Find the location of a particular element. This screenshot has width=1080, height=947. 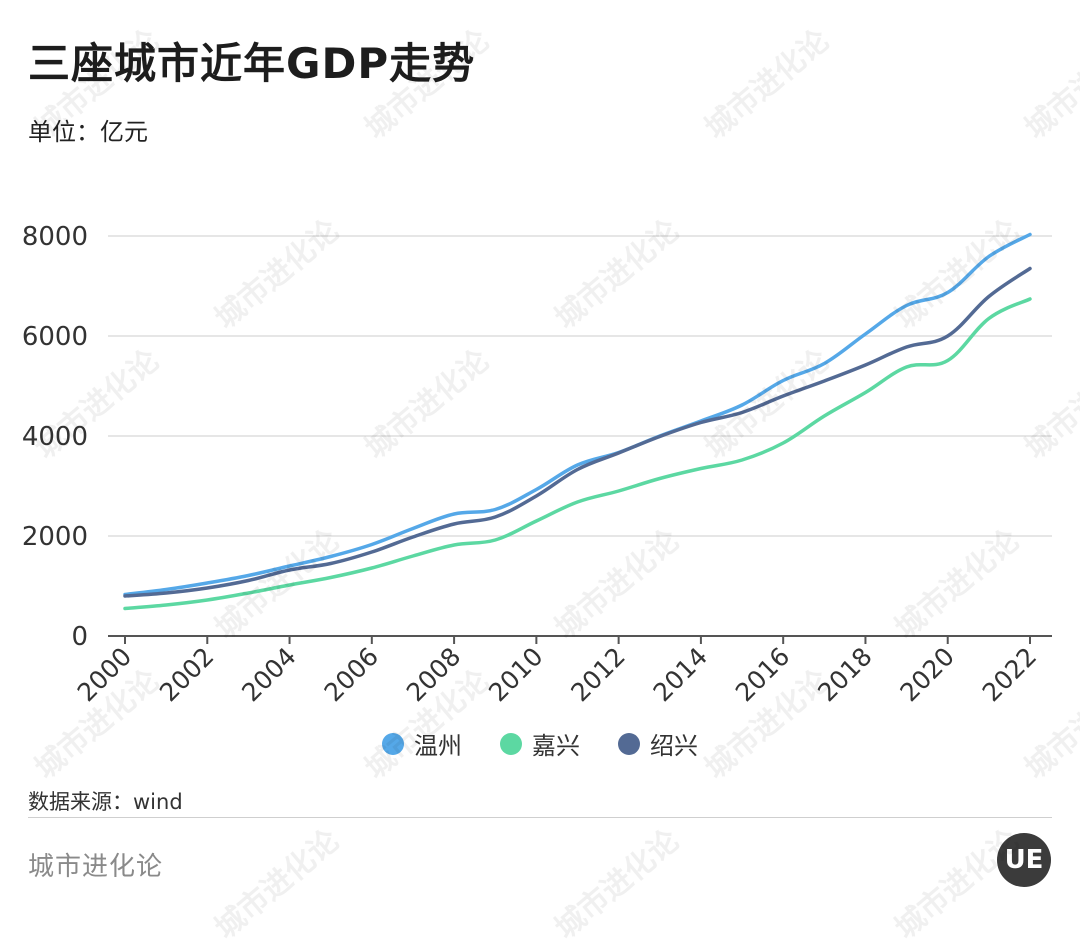

x-tick-label-2002: 2002 is located at coordinates (186, 674).